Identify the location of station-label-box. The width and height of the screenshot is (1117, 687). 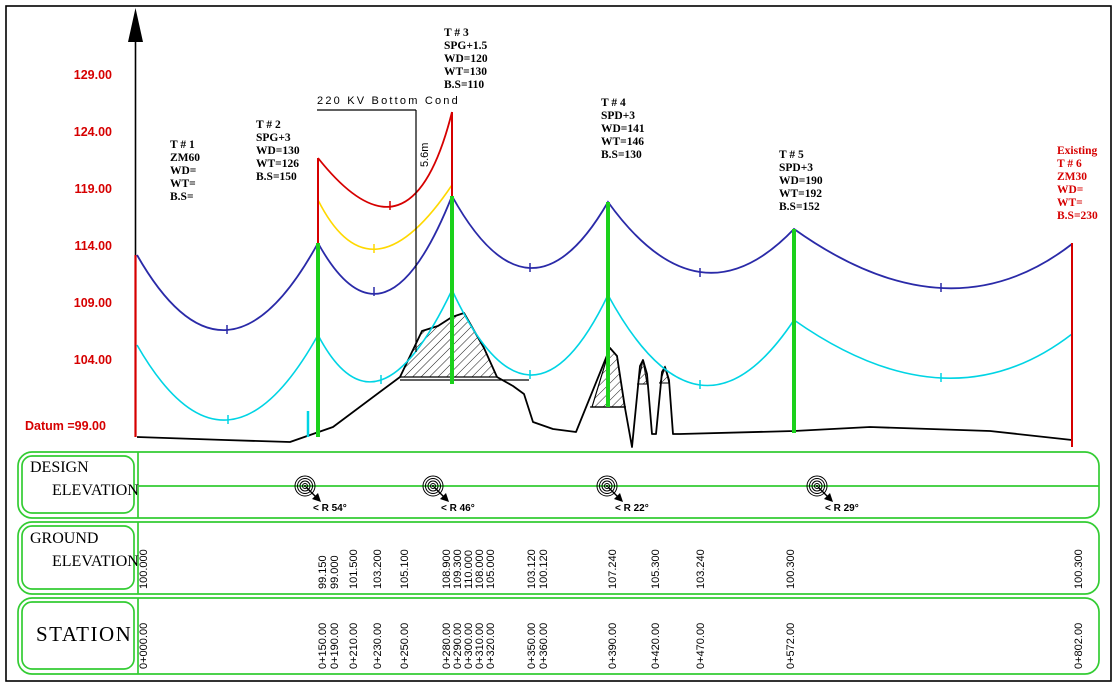
(78, 635).